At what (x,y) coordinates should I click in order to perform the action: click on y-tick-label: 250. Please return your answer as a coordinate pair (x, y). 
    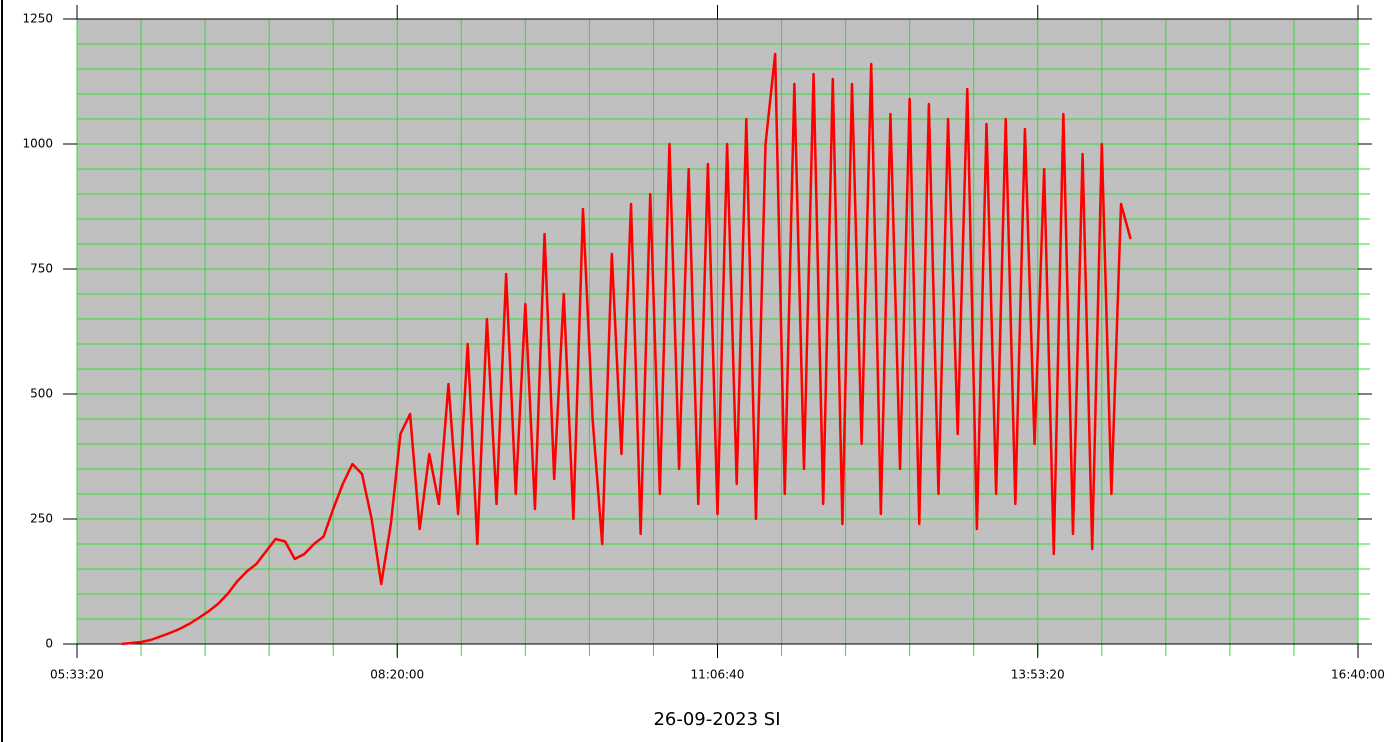
    Looking at the image, I should click on (41, 519).